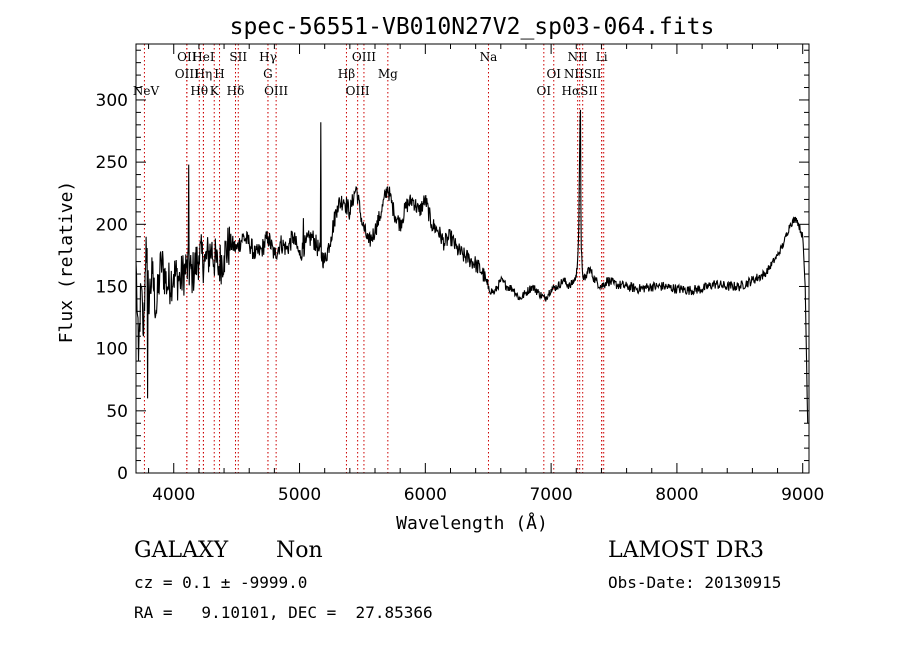  Describe the element at coordinates (358, 91) in the screenshot. I see `line-label-15: OIII` at that location.